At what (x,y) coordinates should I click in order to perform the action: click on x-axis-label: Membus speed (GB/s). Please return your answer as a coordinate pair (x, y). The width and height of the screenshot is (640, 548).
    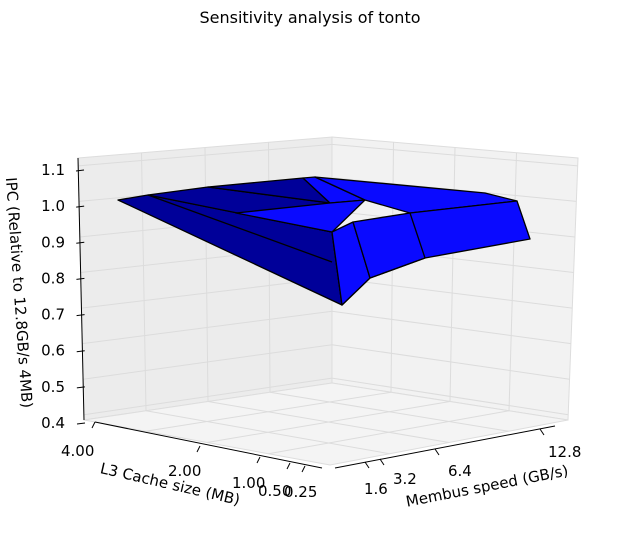
    Looking at the image, I should click on (486, 486).